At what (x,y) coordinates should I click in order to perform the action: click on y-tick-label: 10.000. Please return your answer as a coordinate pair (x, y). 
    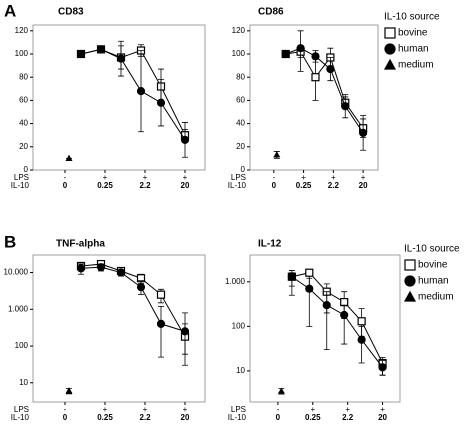
    Looking at the image, I should click on (16, 272).